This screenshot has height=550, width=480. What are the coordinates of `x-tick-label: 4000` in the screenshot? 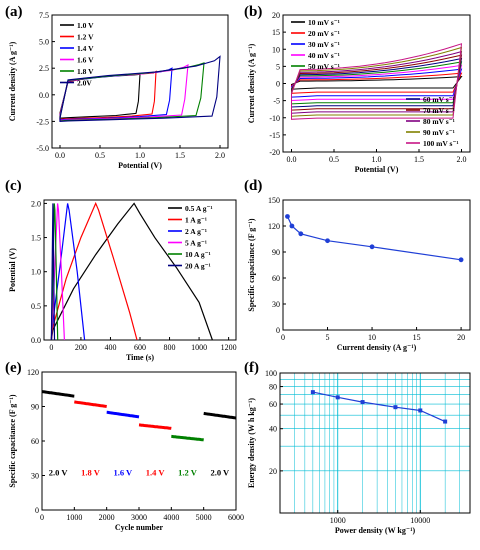 It's located at (171, 517).